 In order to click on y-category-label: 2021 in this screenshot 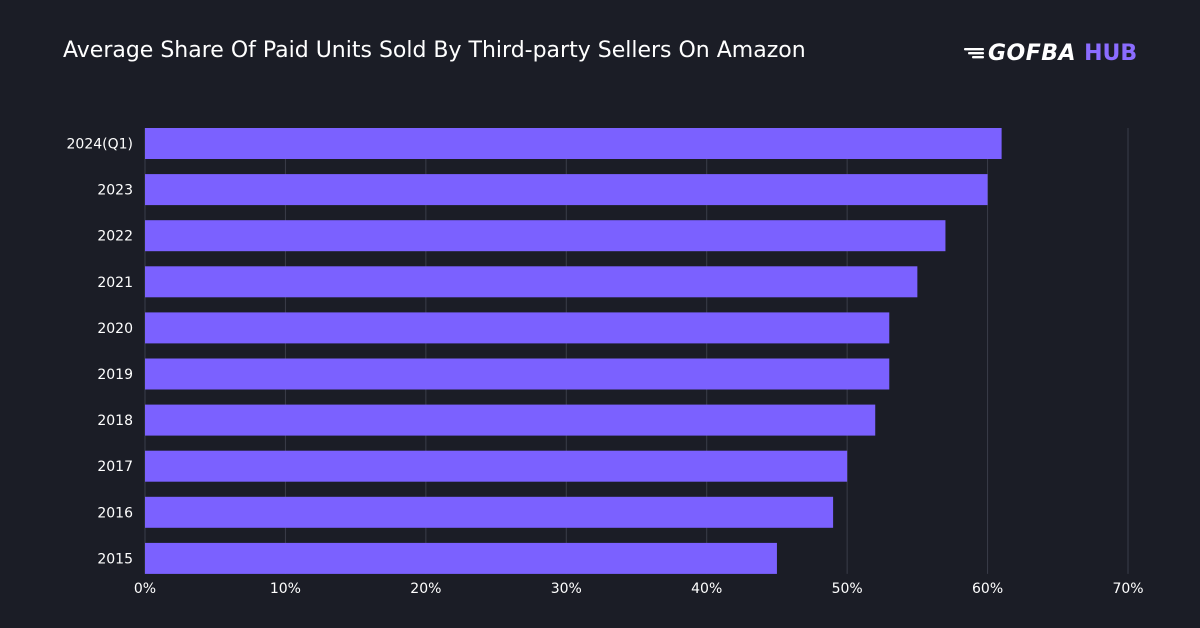, I will do `click(115, 283)`.